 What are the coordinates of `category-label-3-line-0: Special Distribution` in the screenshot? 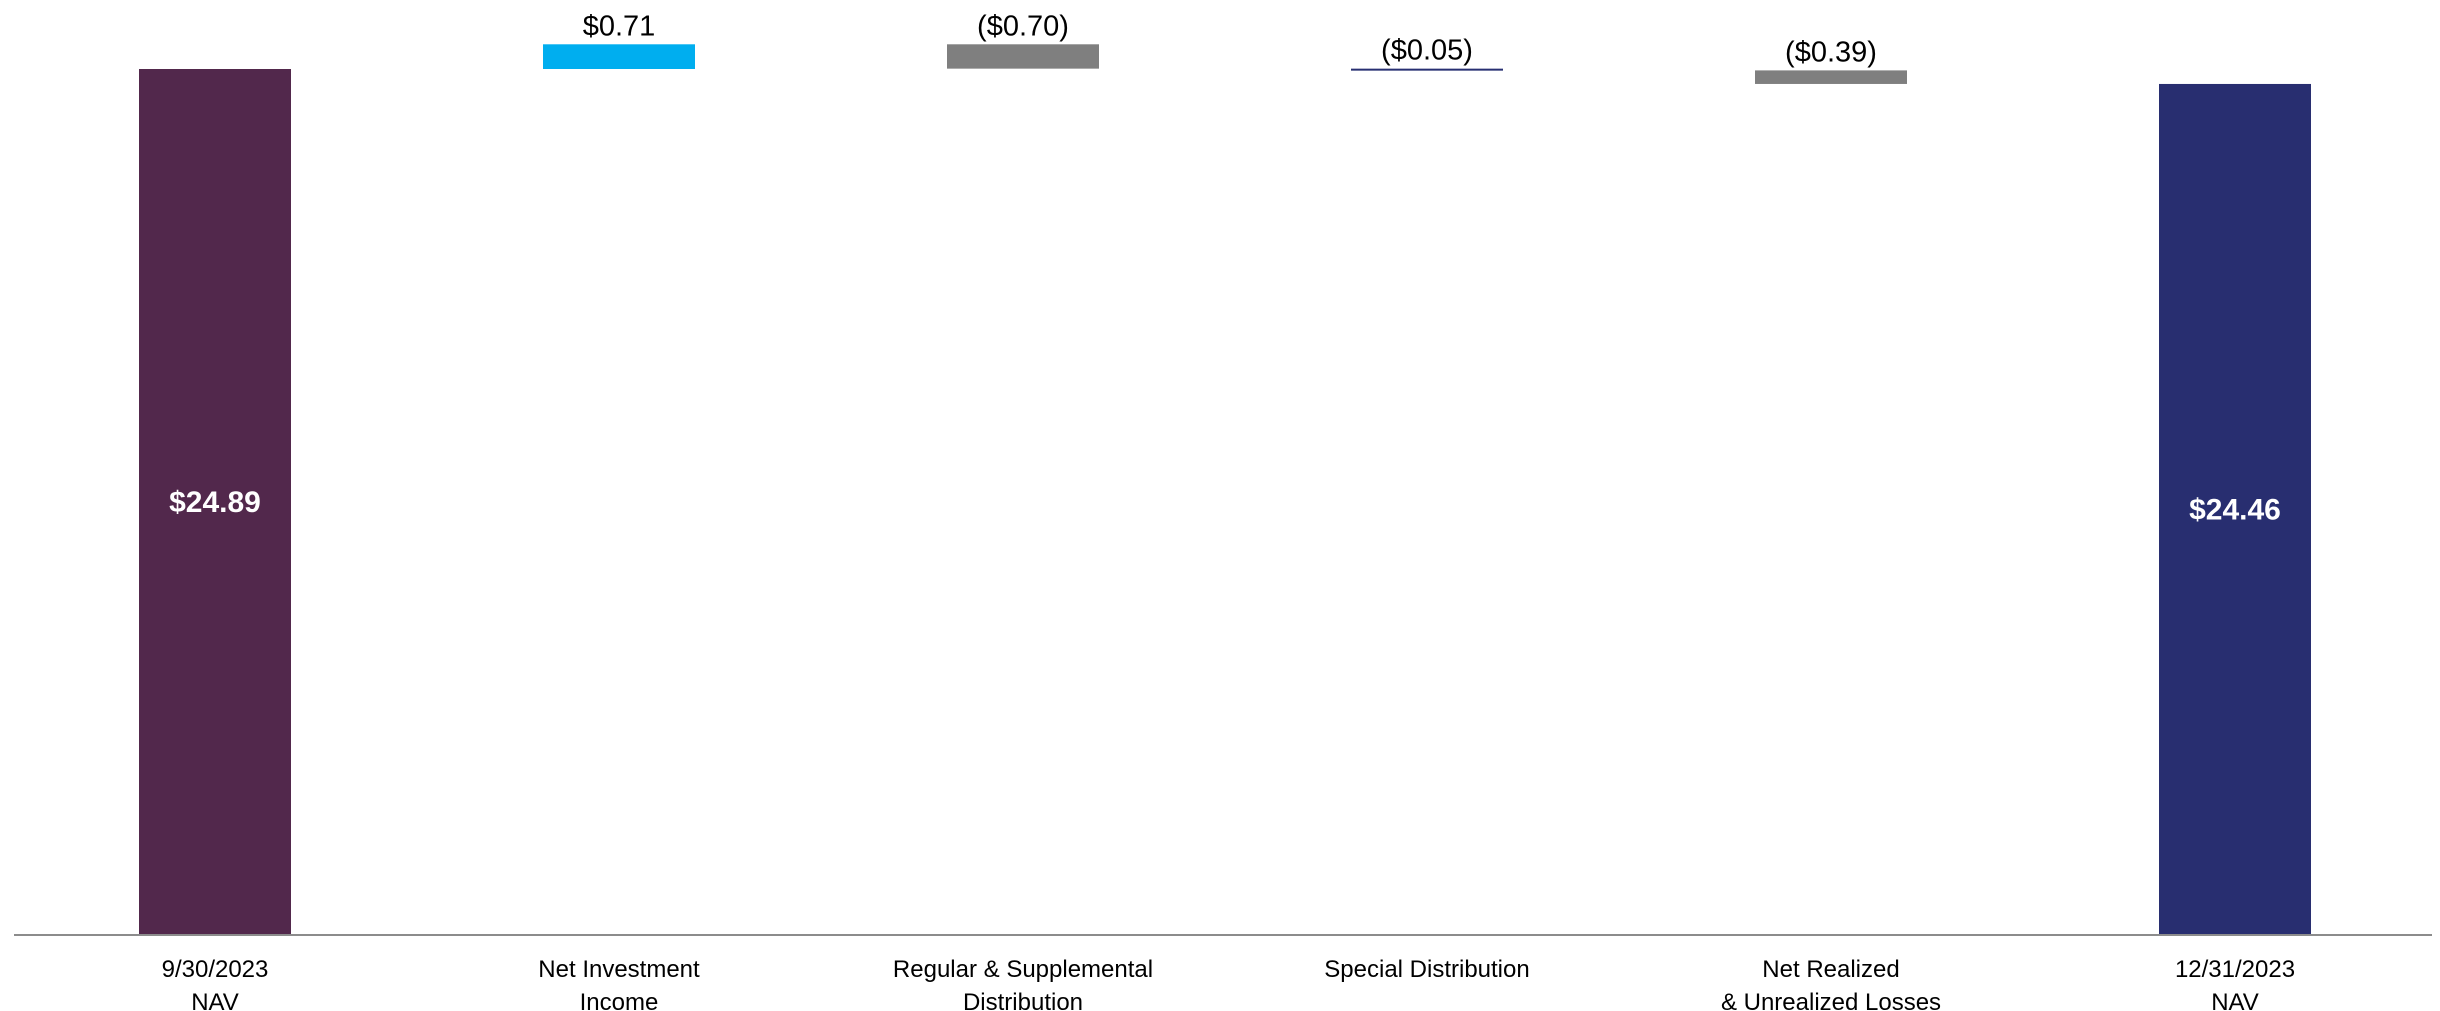 It's located at (1426, 969).